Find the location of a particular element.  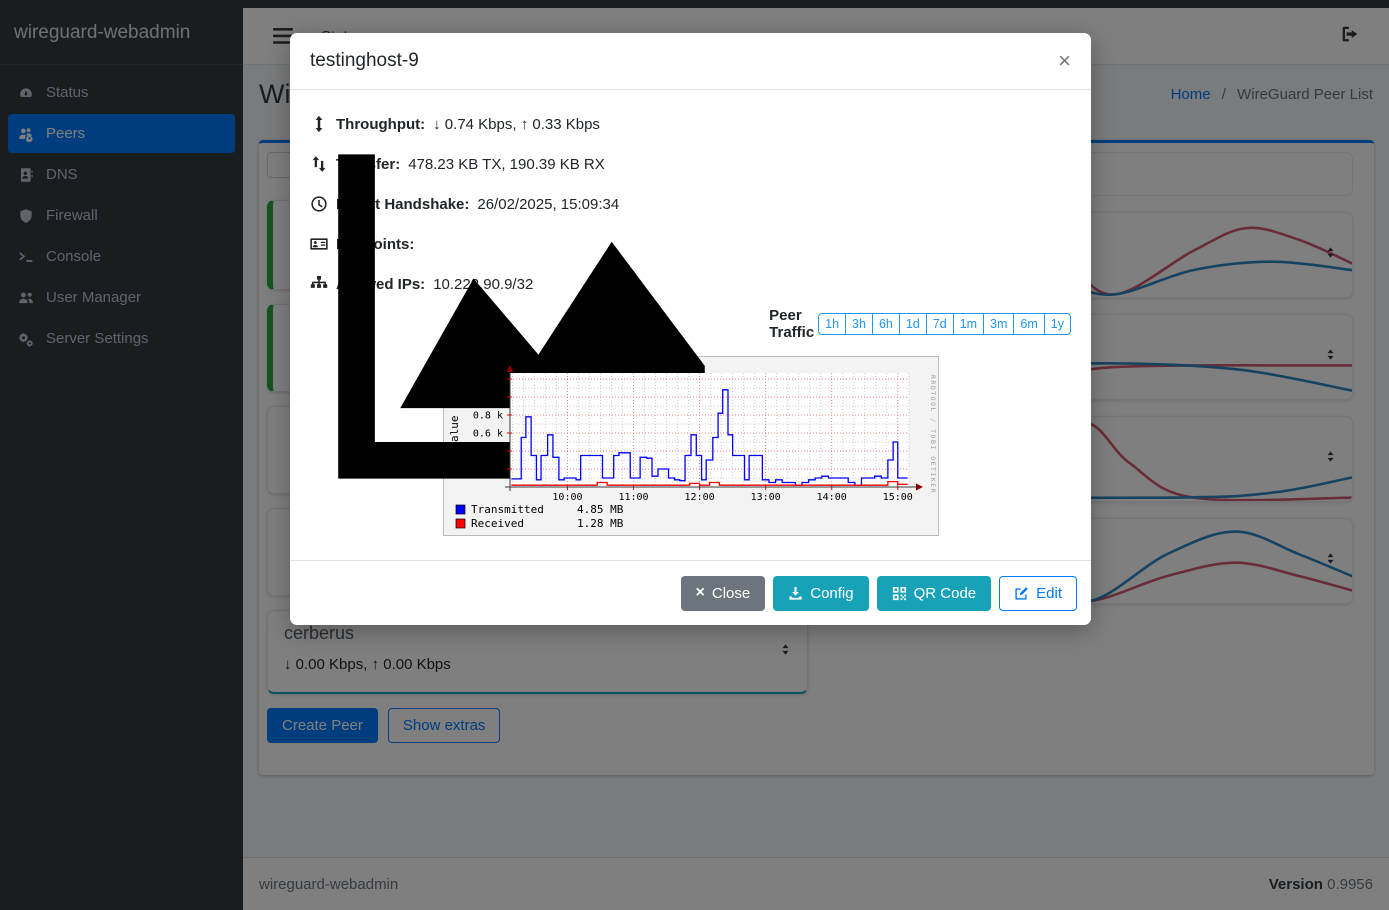

svg-text: 0.6 k is located at coordinates (488, 434).